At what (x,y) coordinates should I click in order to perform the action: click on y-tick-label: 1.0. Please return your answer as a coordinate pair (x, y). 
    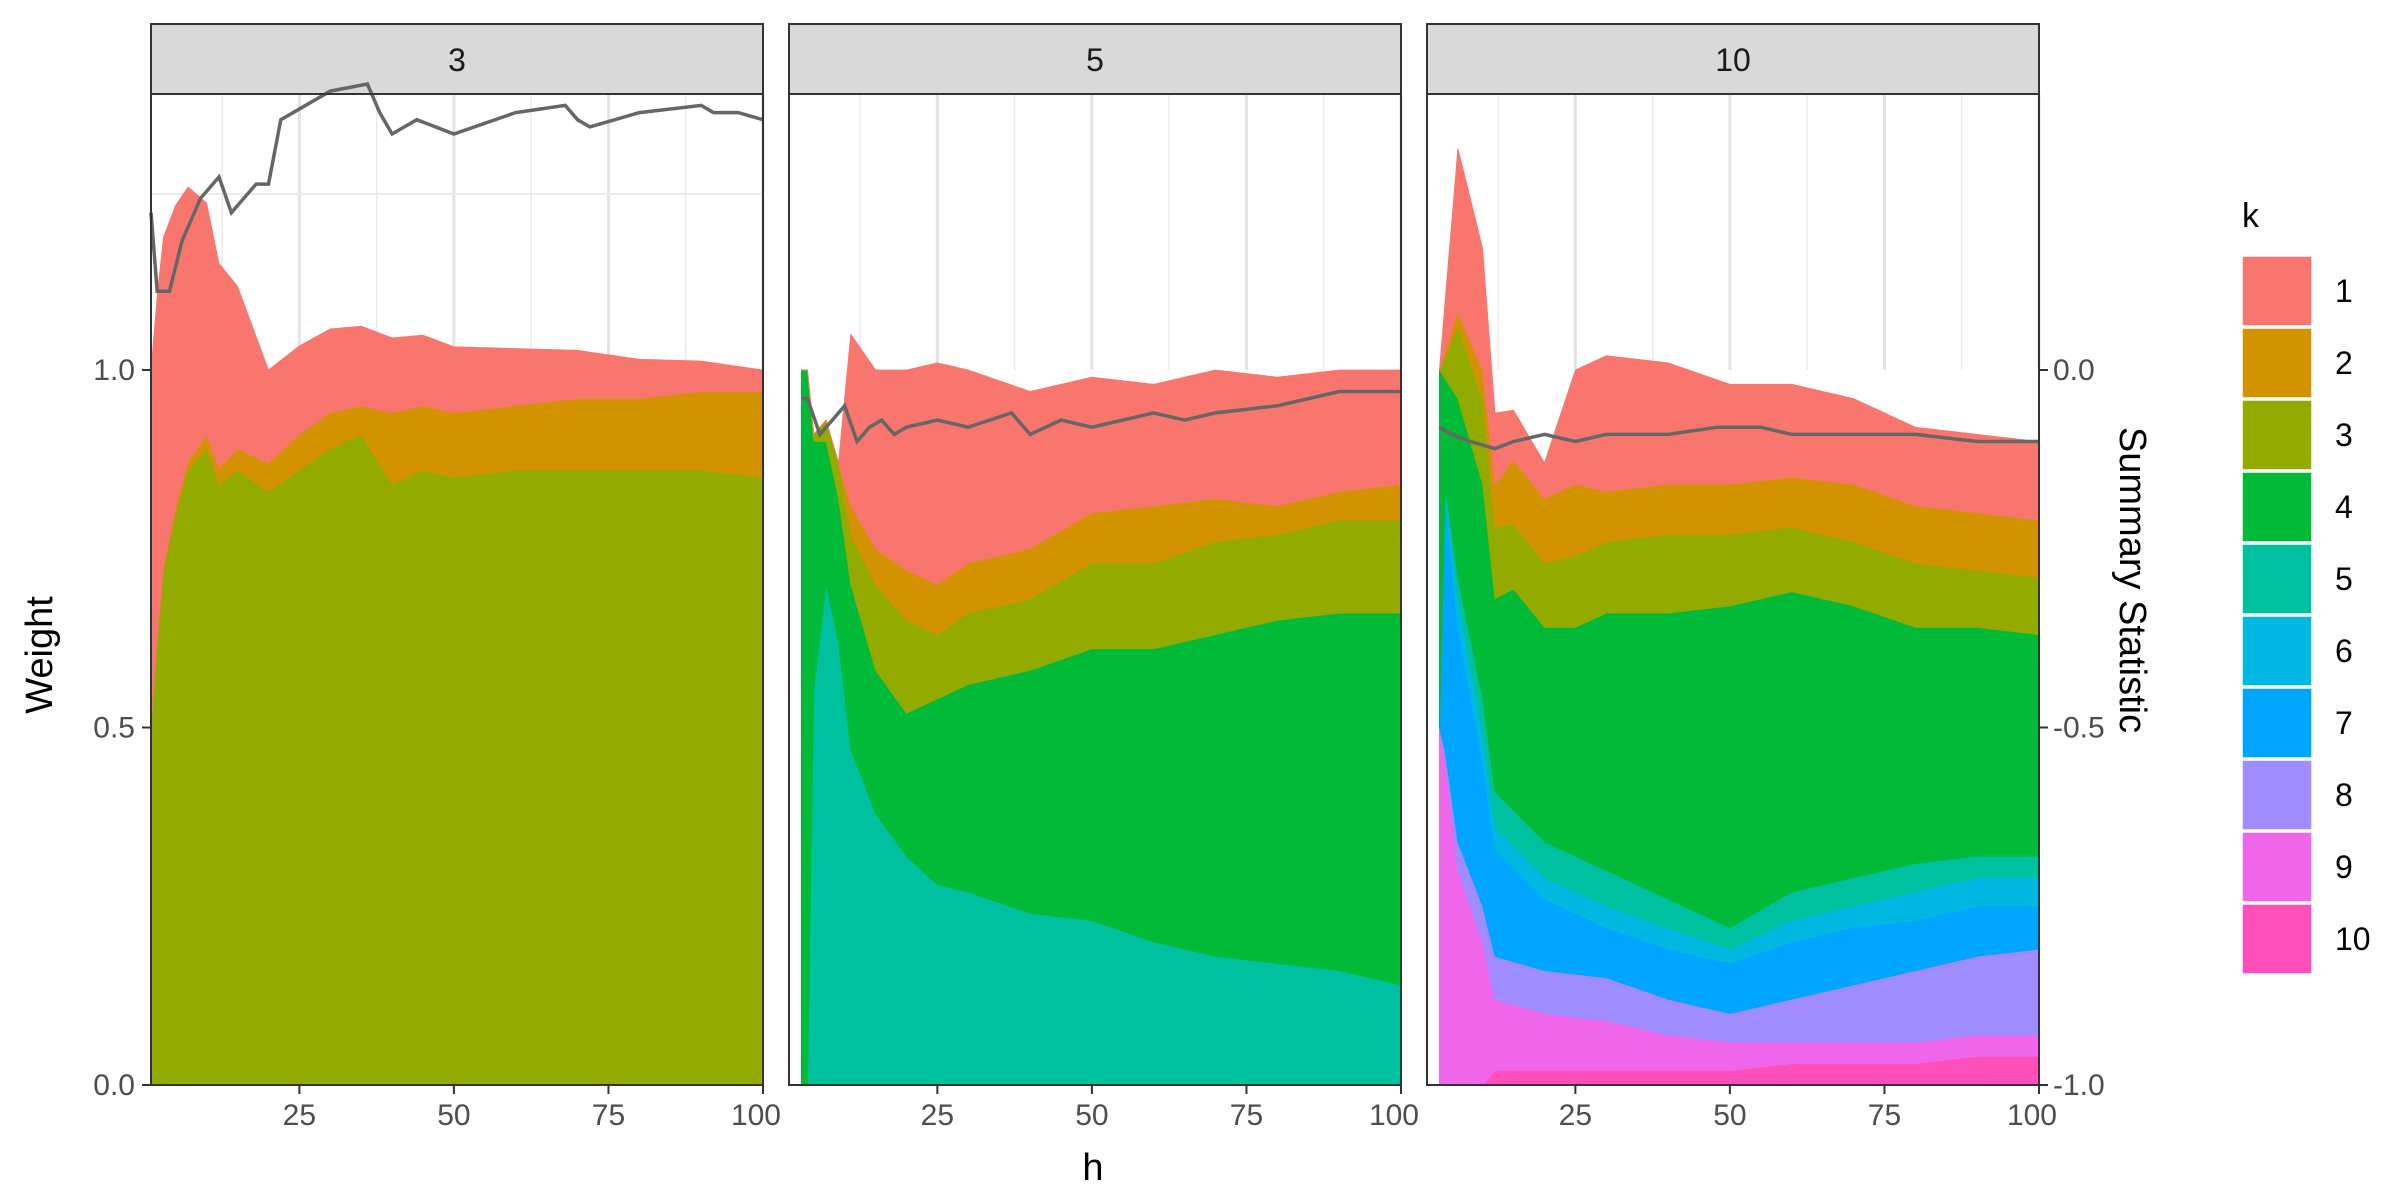
    Looking at the image, I should click on (114, 370).